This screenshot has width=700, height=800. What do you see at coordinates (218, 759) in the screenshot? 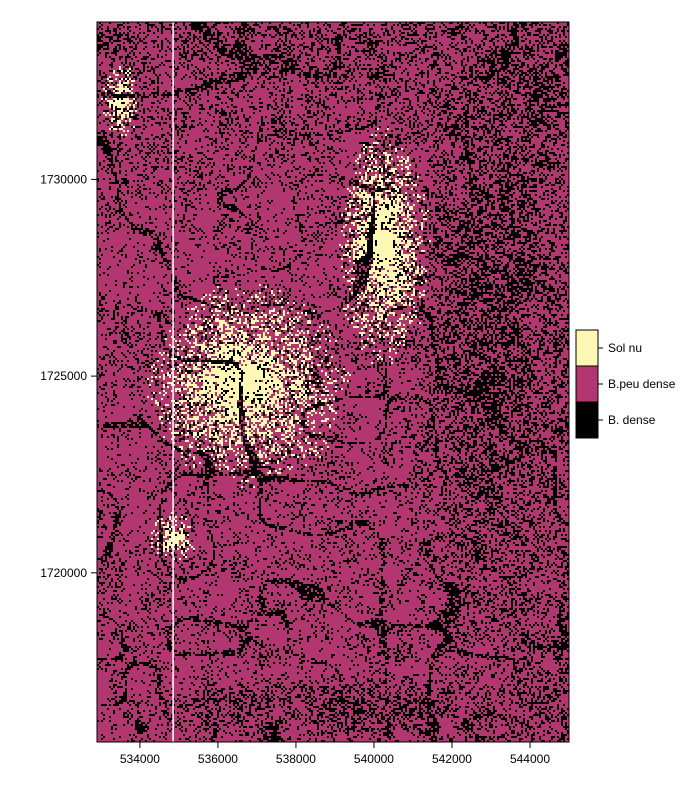
I see `x-tick-label: 536000` at bounding box center [218, 759].